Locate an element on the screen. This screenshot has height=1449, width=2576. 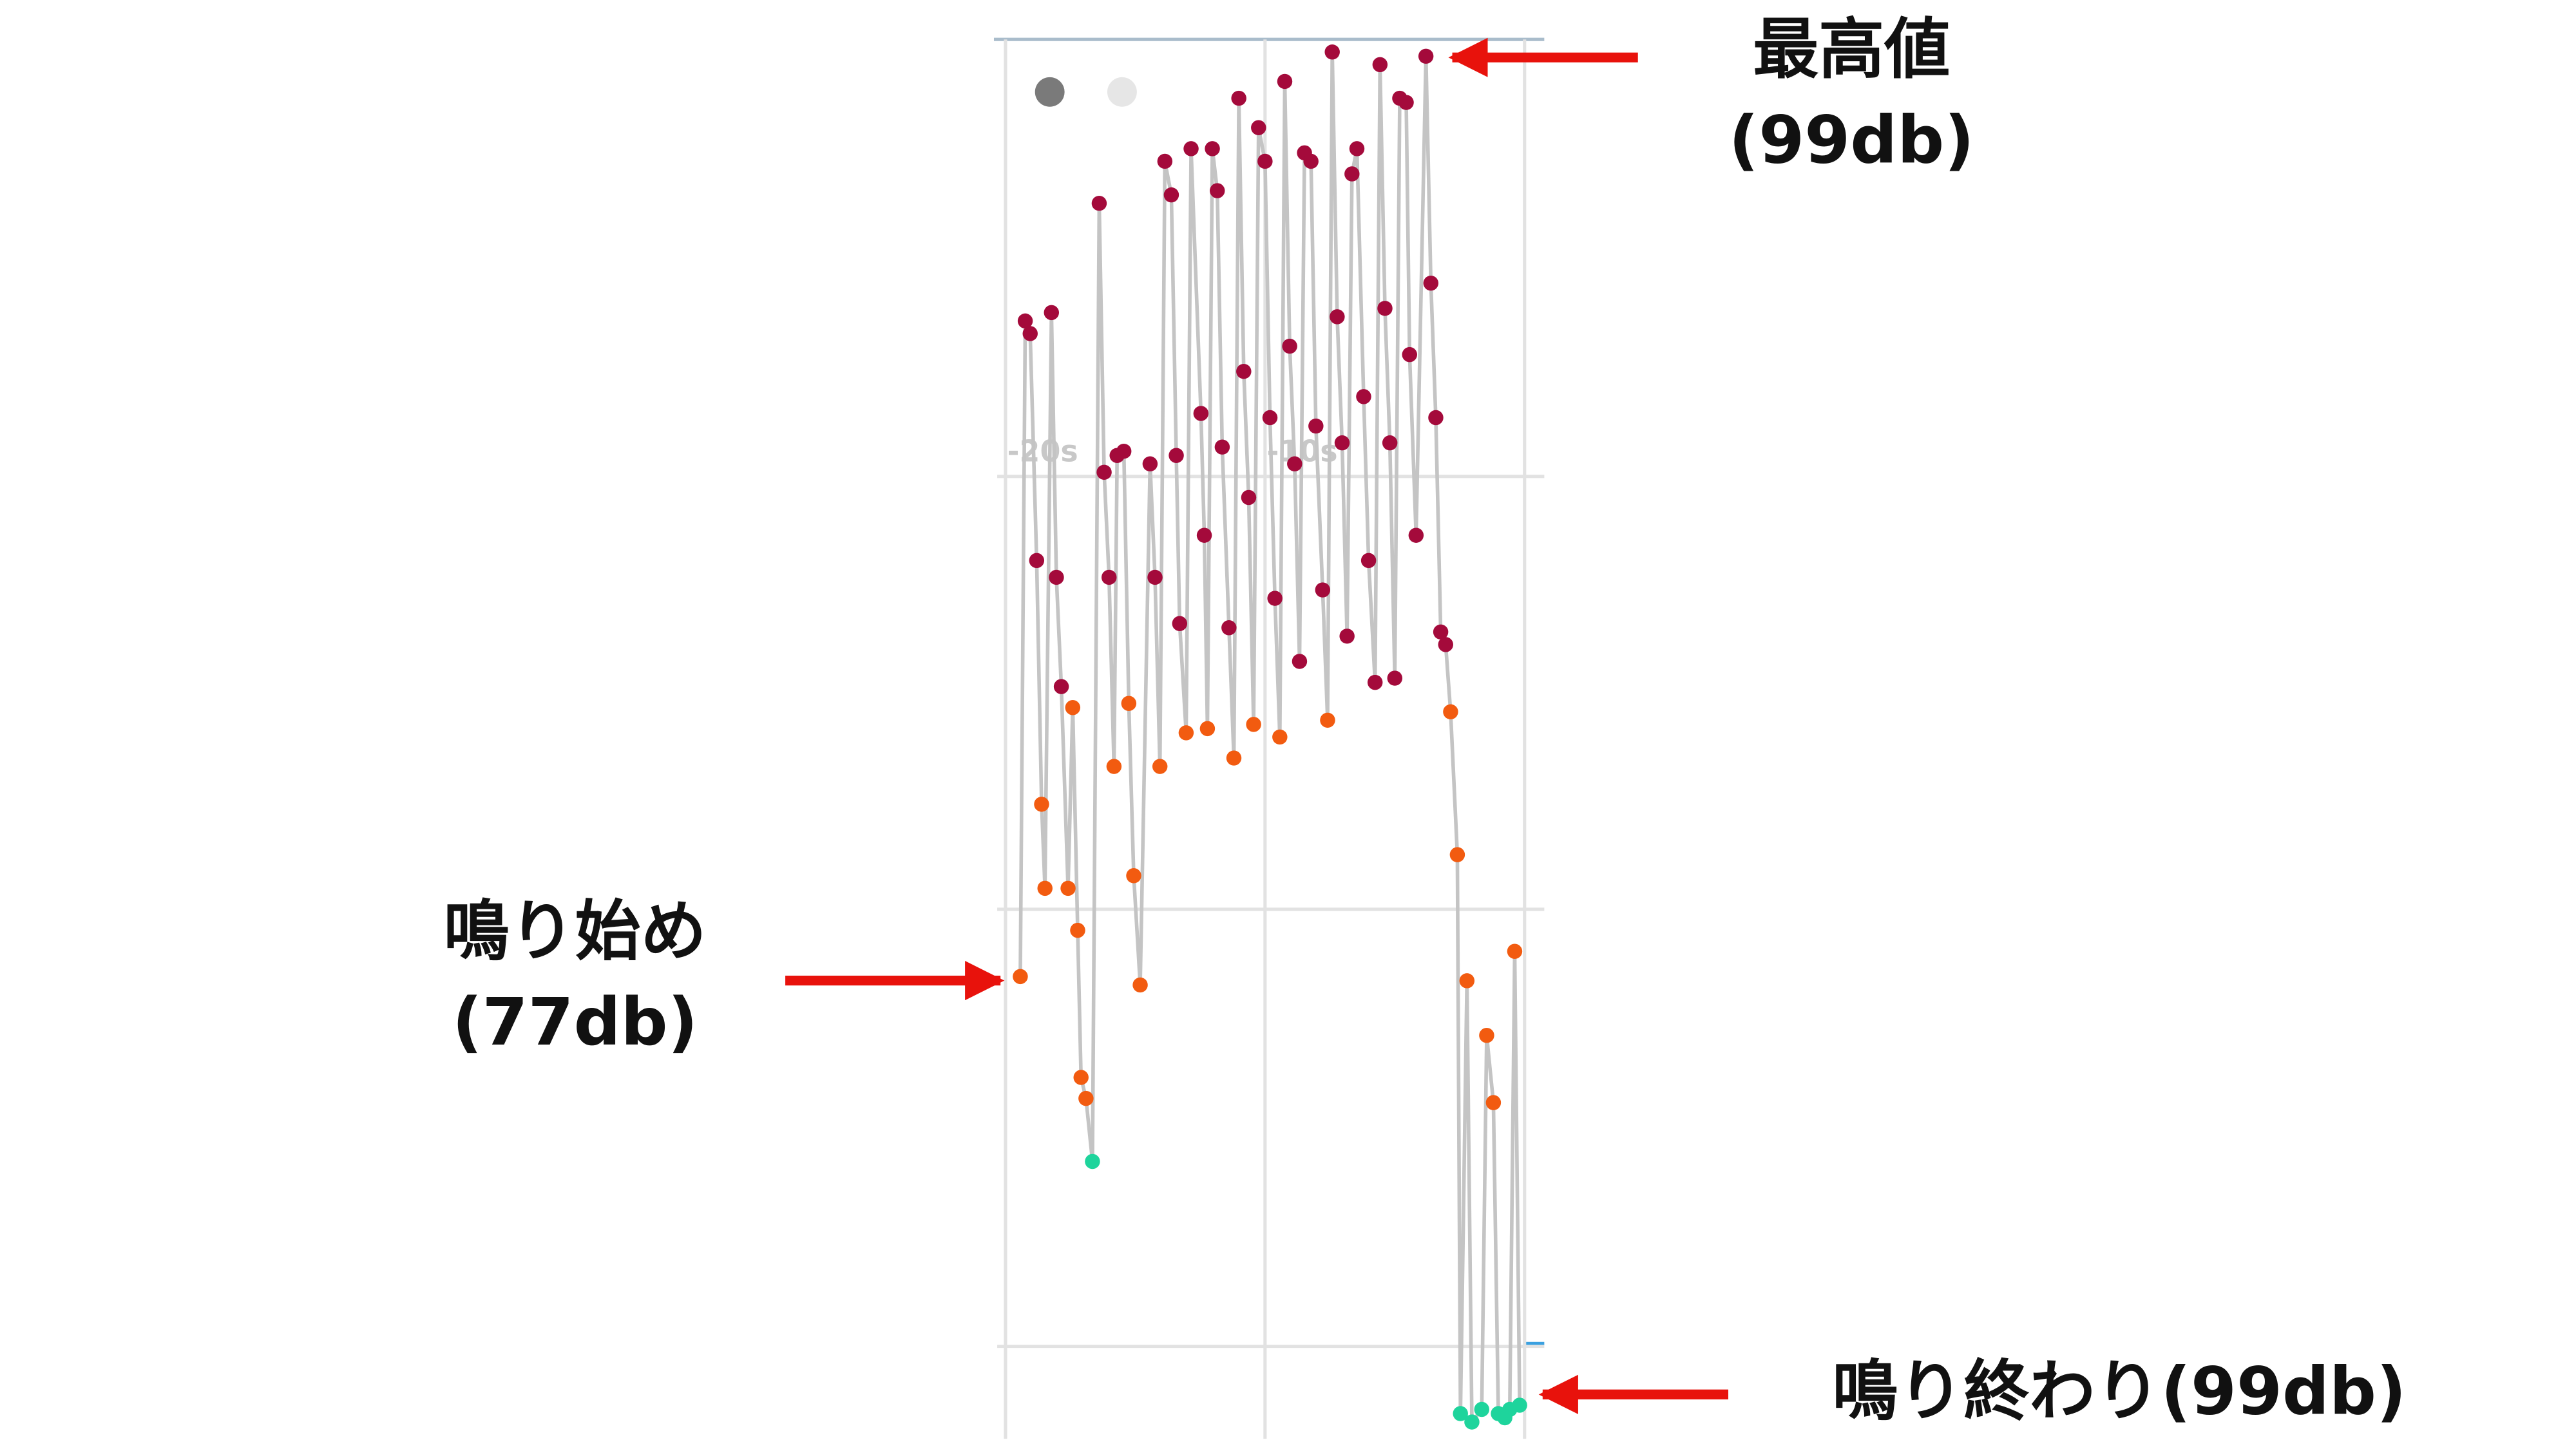
annotation: 鳴り始め is located at coordinates (575, 933).